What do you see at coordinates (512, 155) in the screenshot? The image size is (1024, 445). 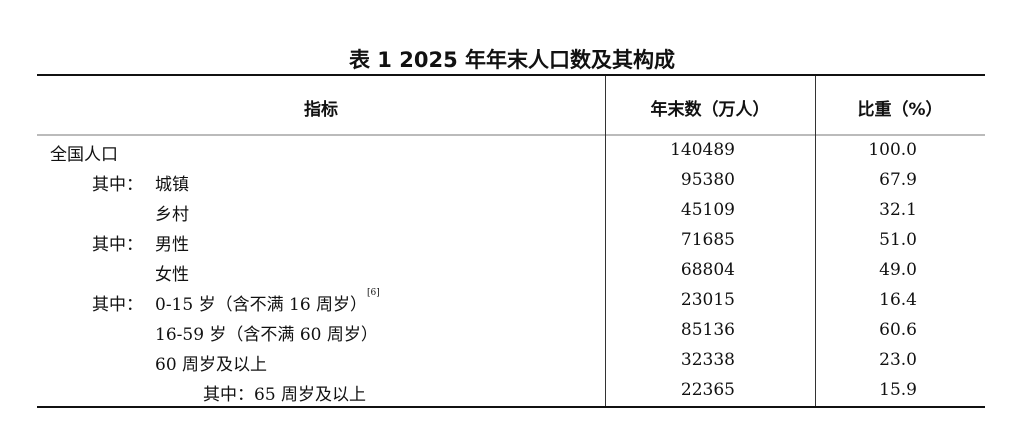 I see `table-row: 全国人口 140489 100.0` at bounding box center [512, 155].